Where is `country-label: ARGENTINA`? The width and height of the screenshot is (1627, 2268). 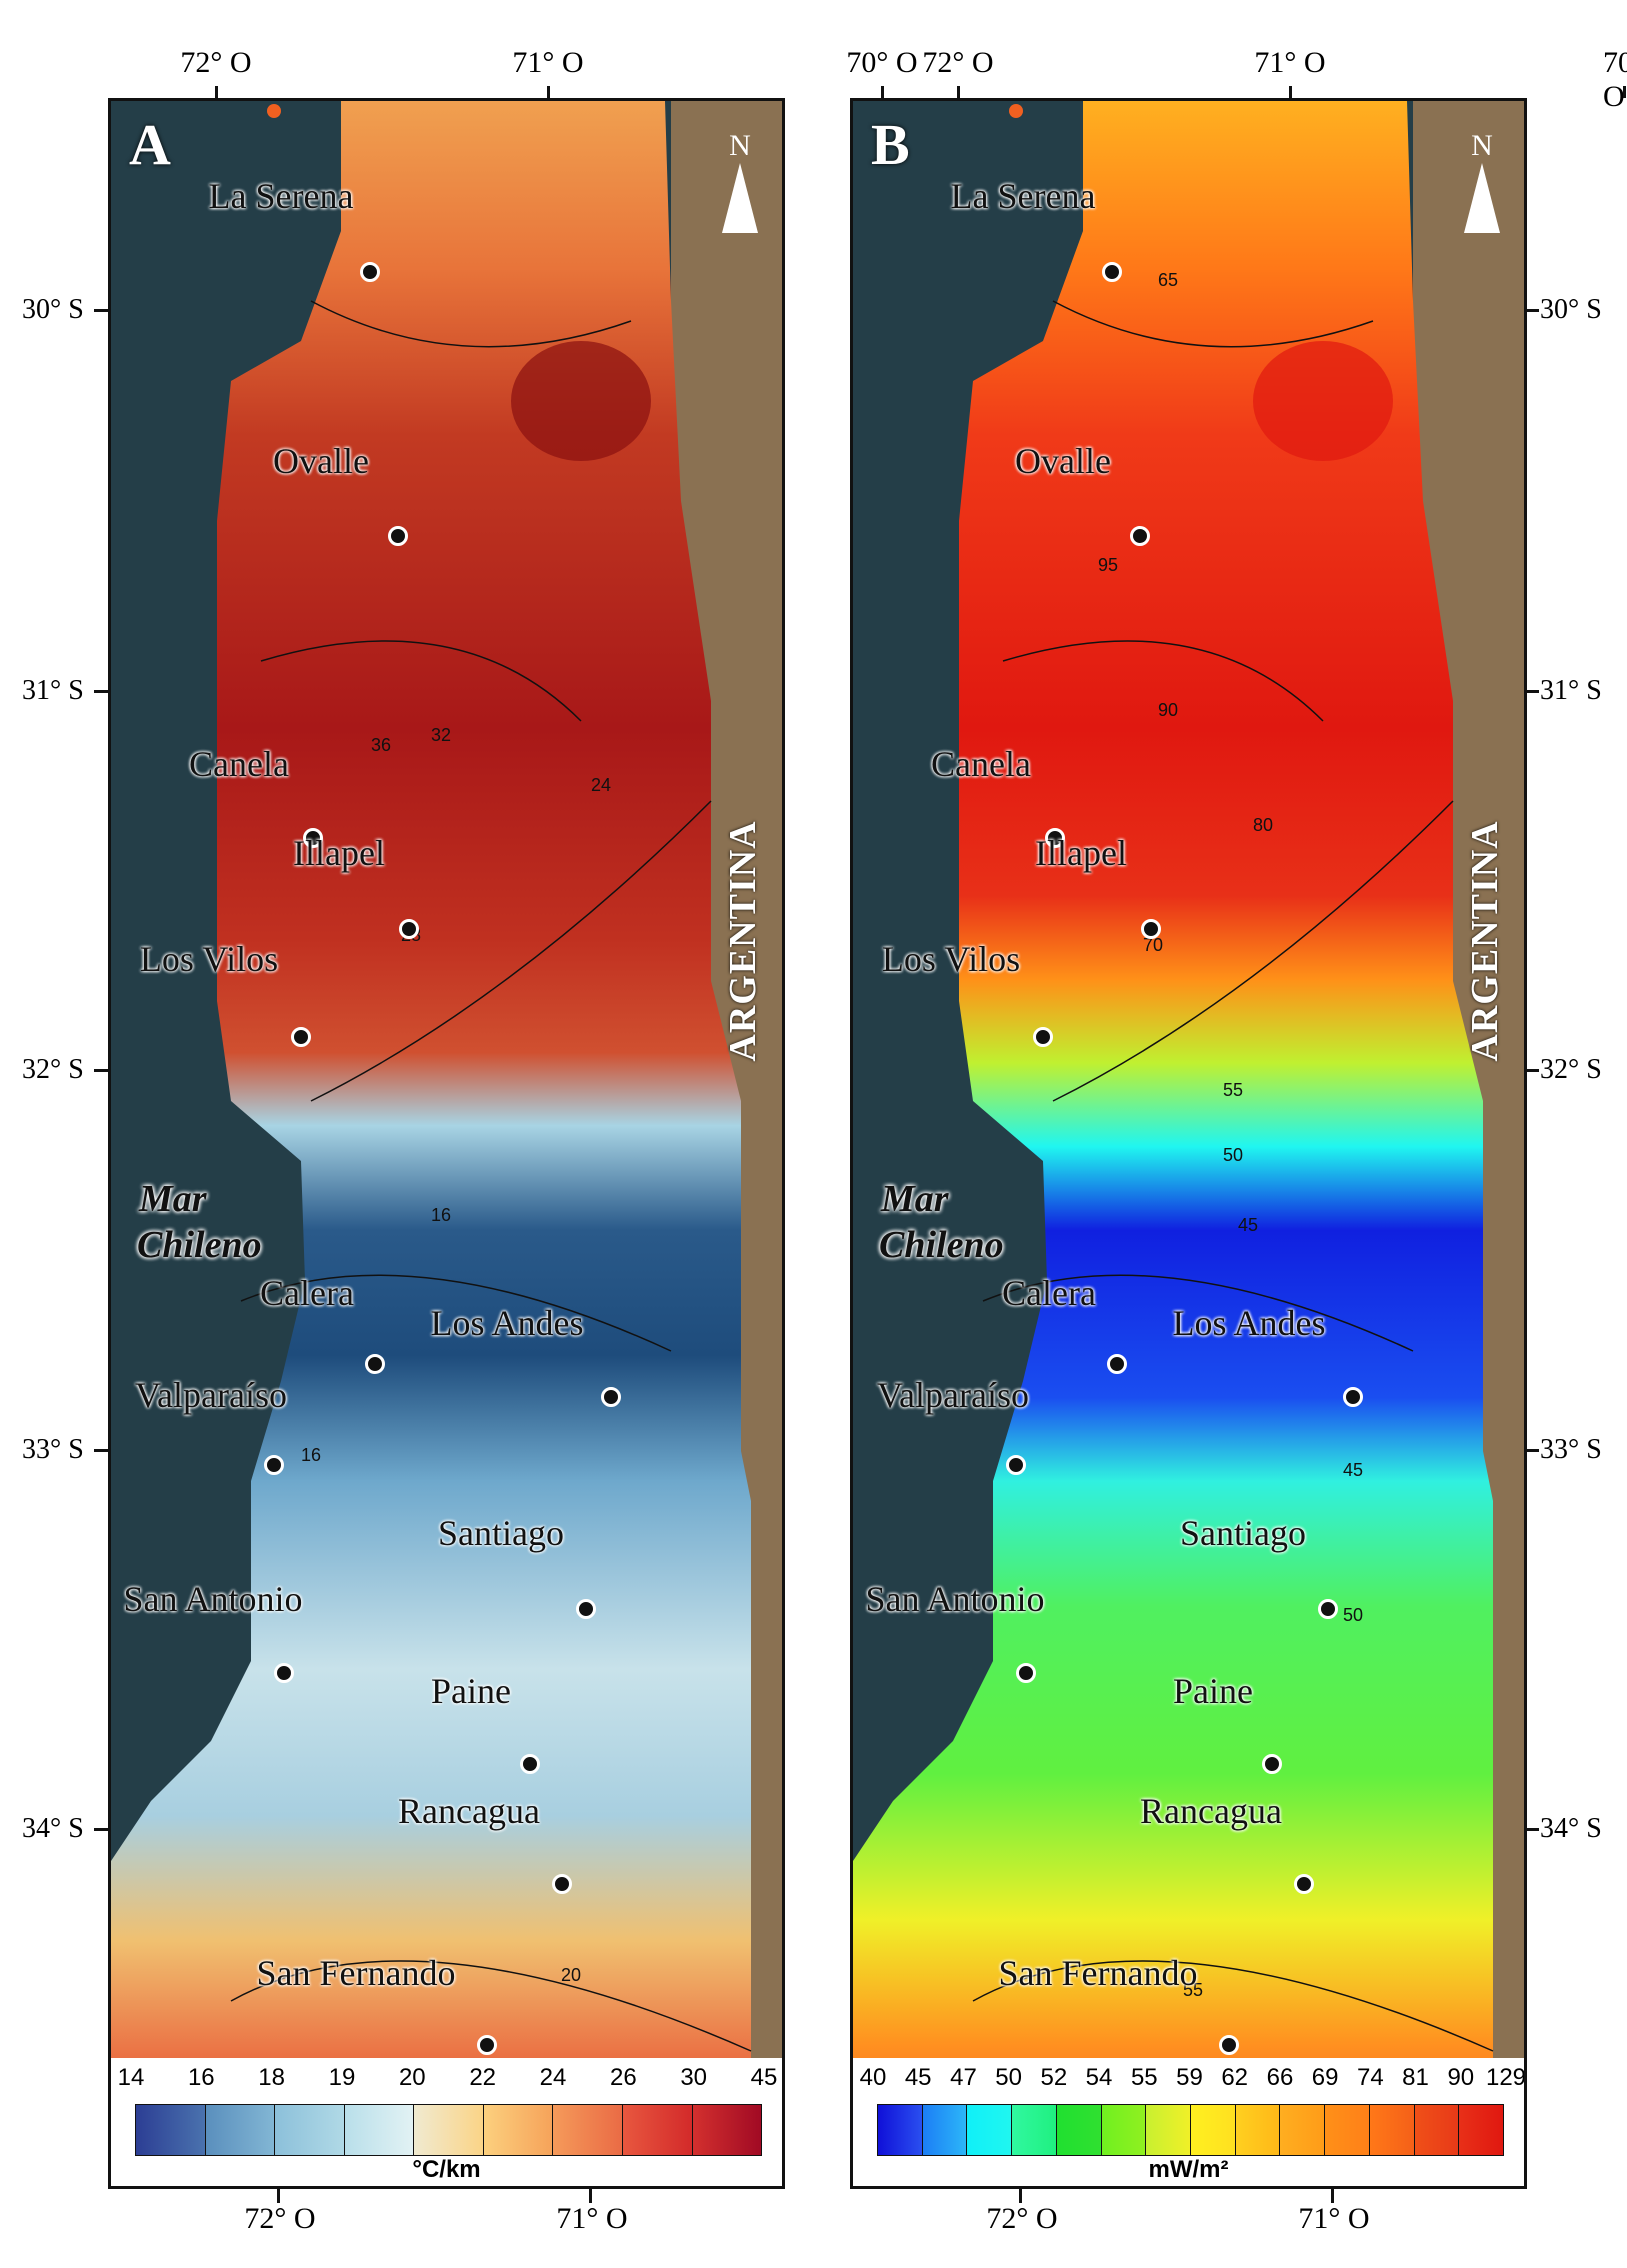
country-label: ARGENTINA is located at coordinates (1485, 941).